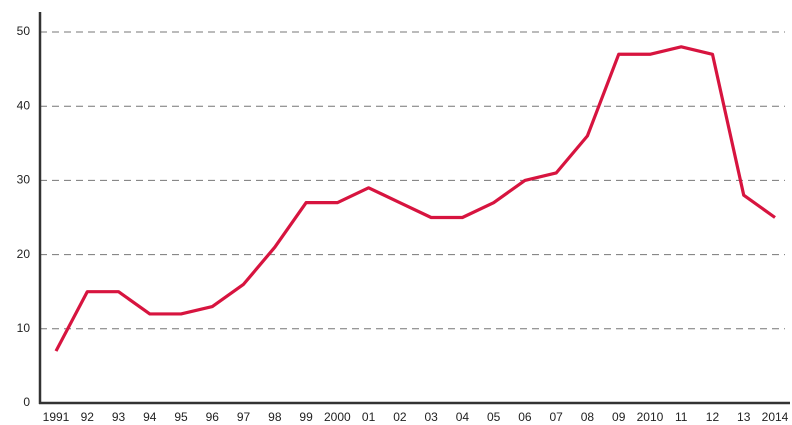  I want to click on x-tick-label: 99, so click(306, 417).